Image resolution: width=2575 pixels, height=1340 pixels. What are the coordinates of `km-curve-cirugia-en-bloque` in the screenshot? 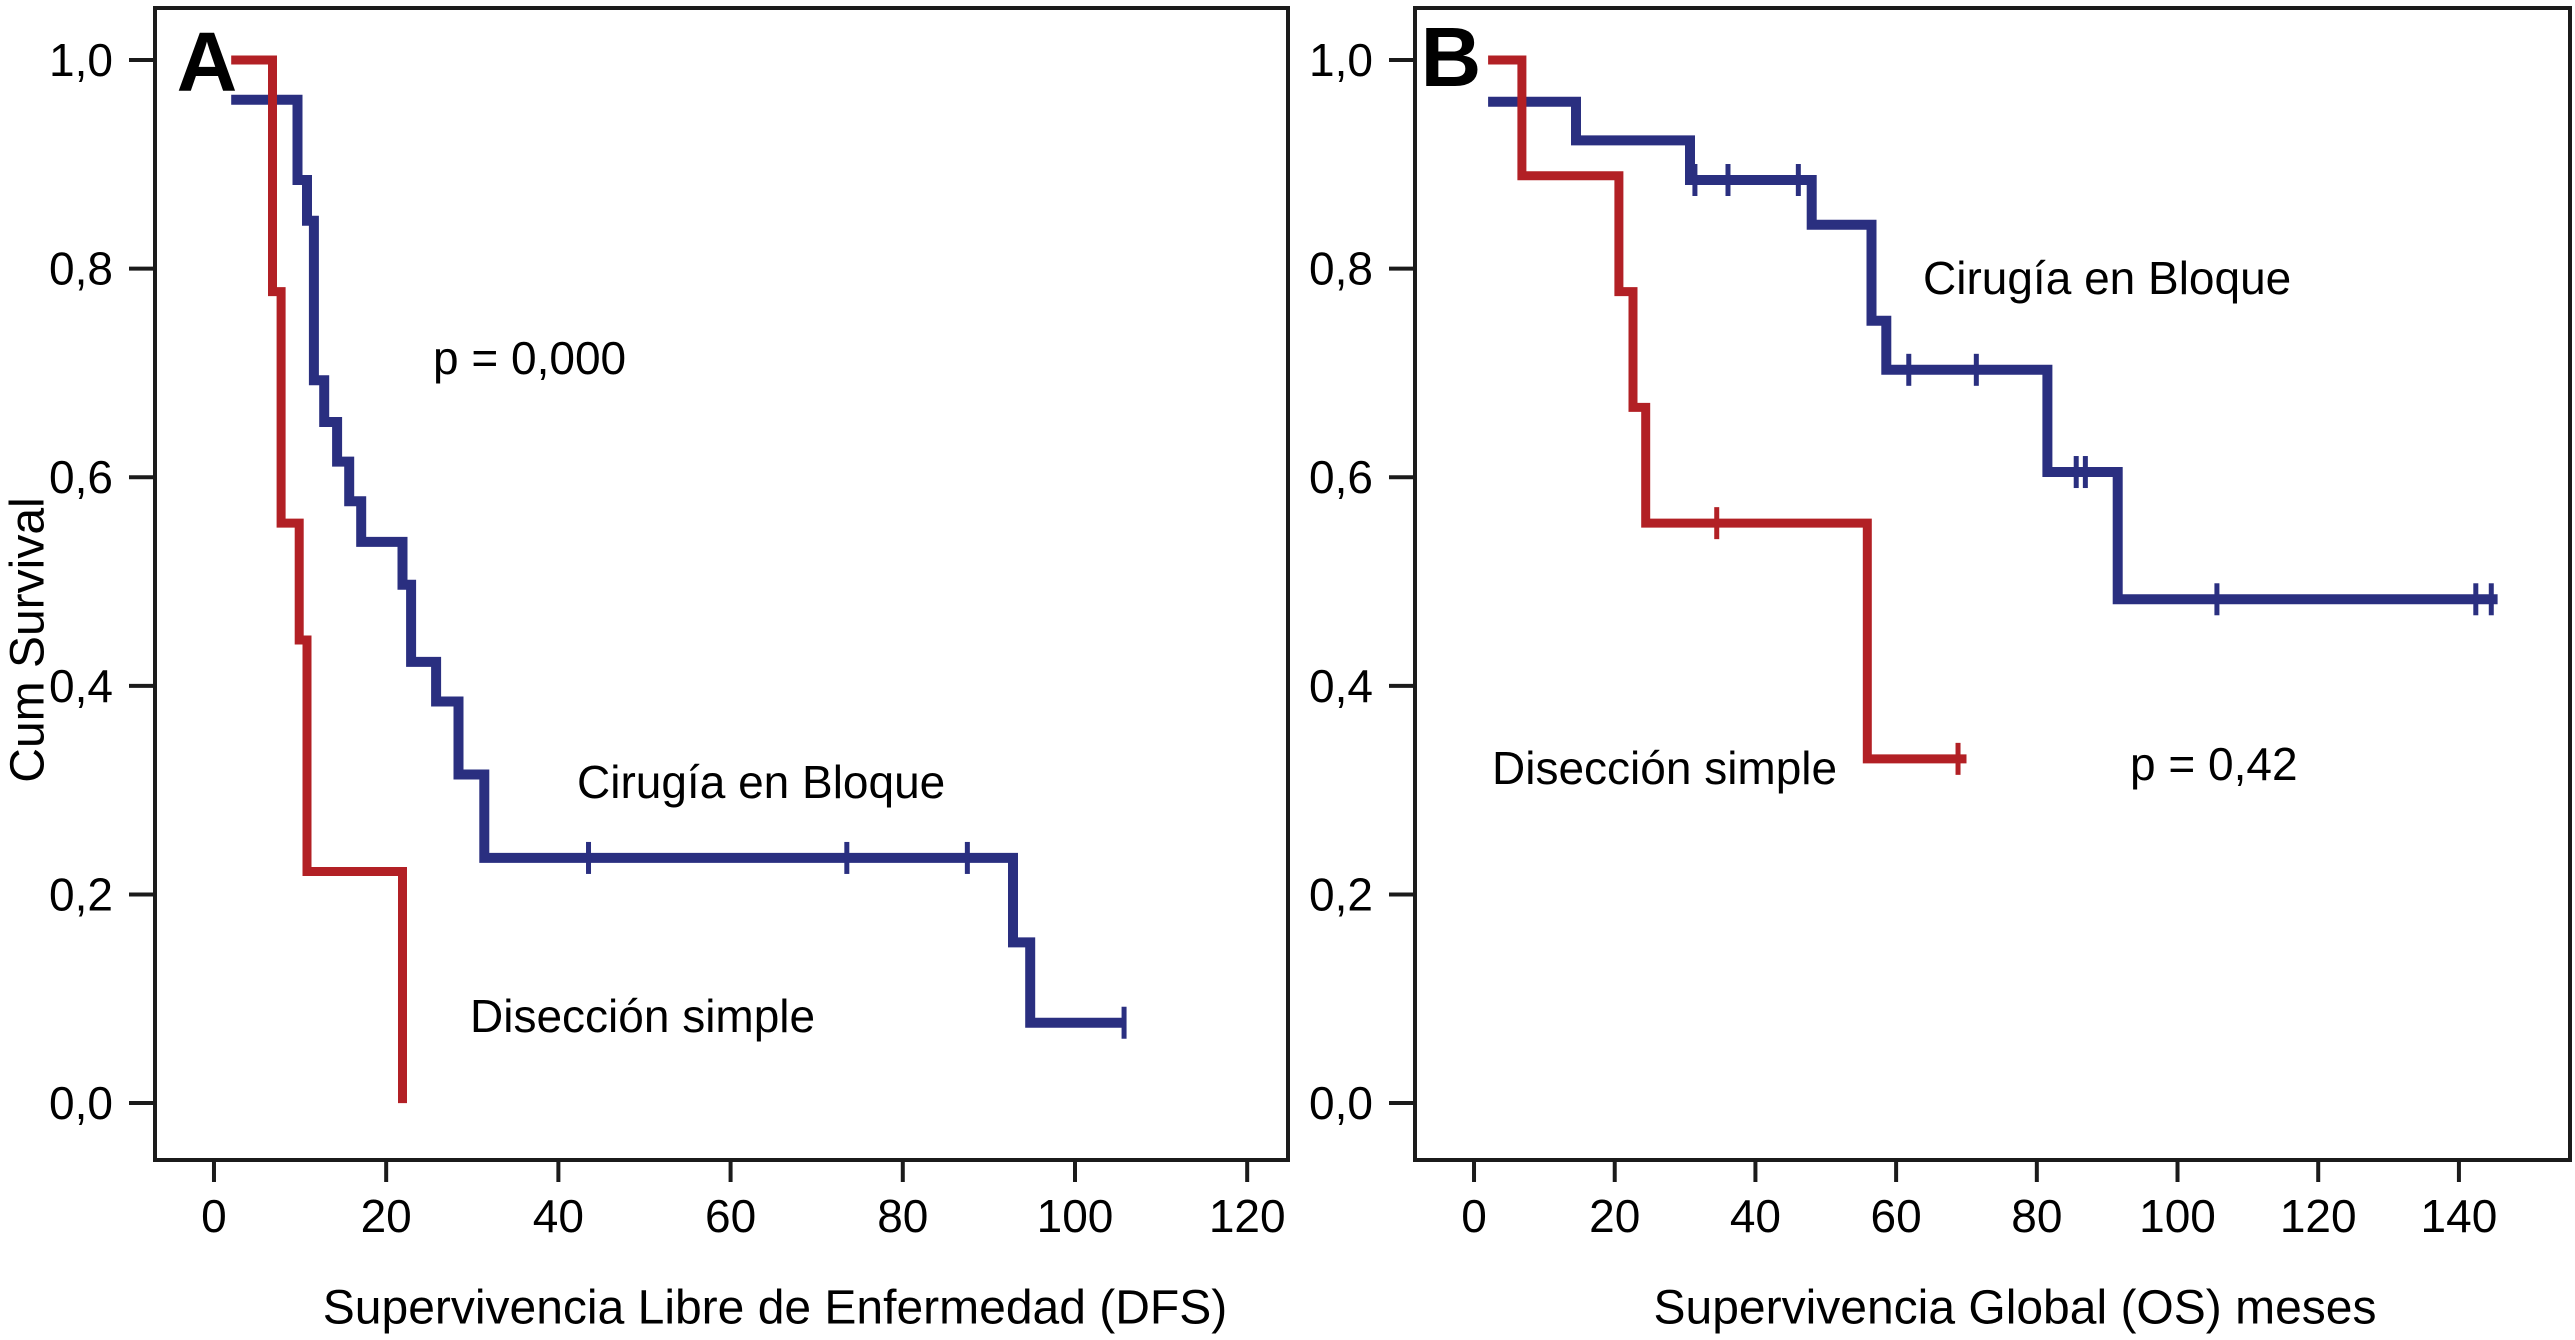 It's located at (1993, 350).